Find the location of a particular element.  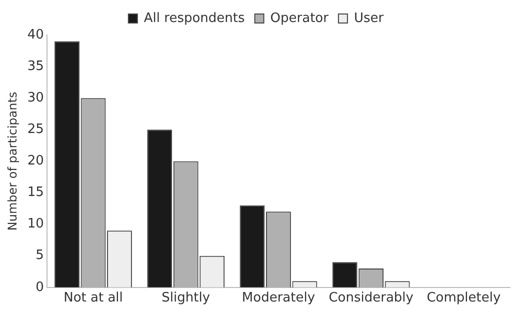

legend-label: User is located at coordinates (369, 18).